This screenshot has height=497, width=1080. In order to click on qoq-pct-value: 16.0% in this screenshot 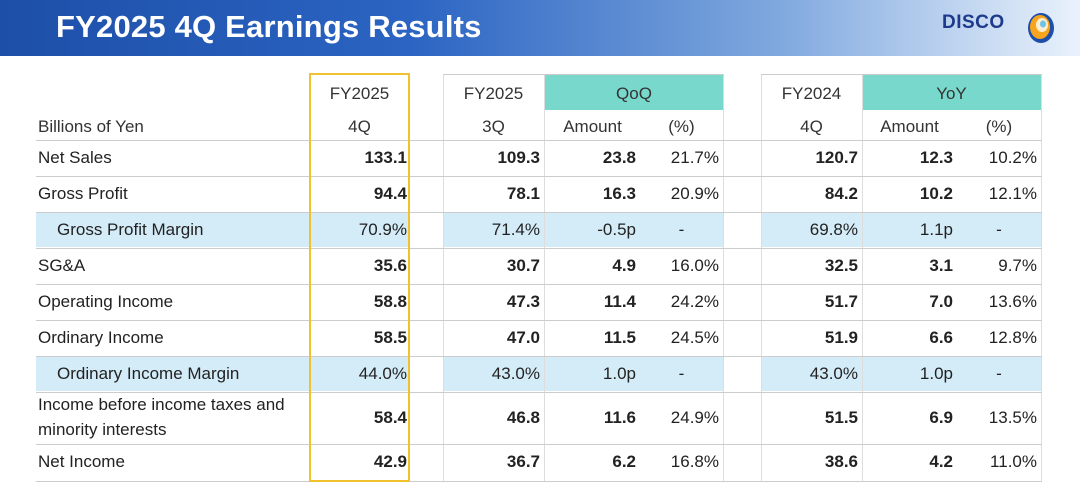, I will do `click(694, 265)`.